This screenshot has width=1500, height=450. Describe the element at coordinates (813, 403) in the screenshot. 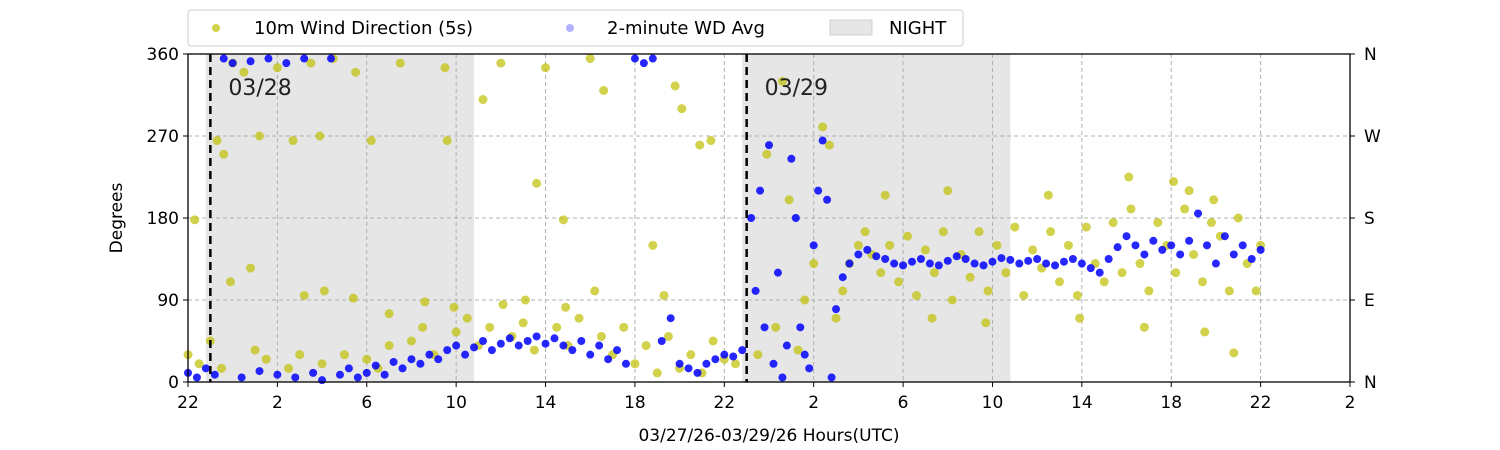

I see `x-tick-label-7: 2` at that location.